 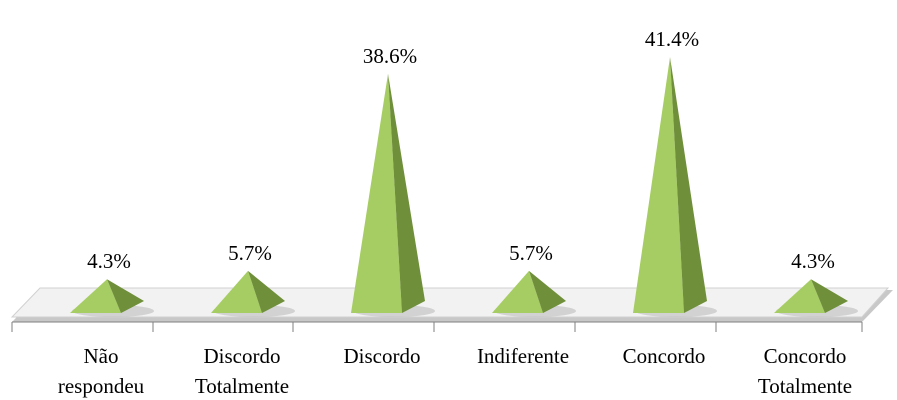 I want to click on category-label: respondeu, so click(x=101, y=386).